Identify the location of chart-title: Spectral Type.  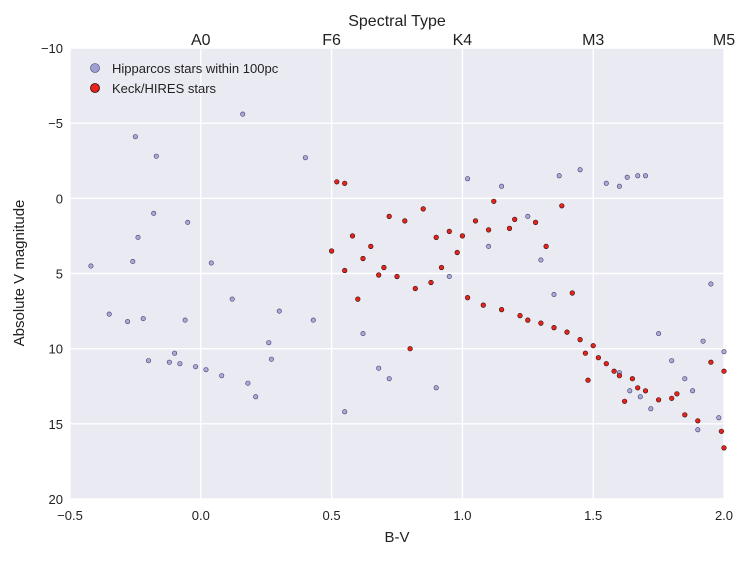
(397, 21).